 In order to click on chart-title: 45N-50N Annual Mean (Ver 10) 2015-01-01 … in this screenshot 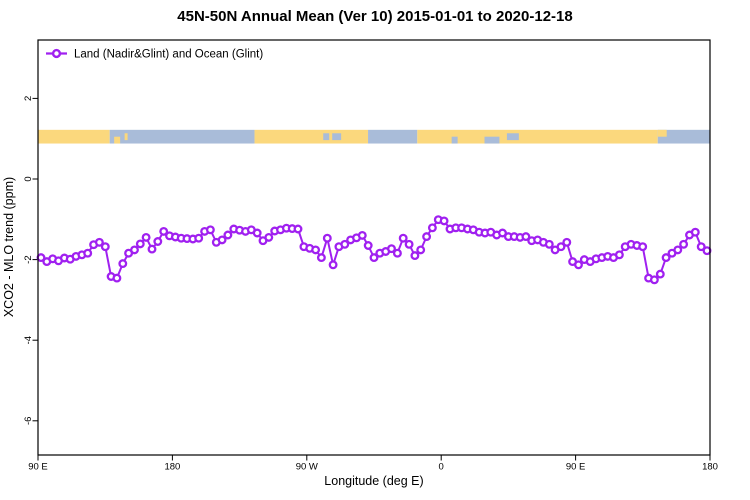, I will do `click(374, 16)`.